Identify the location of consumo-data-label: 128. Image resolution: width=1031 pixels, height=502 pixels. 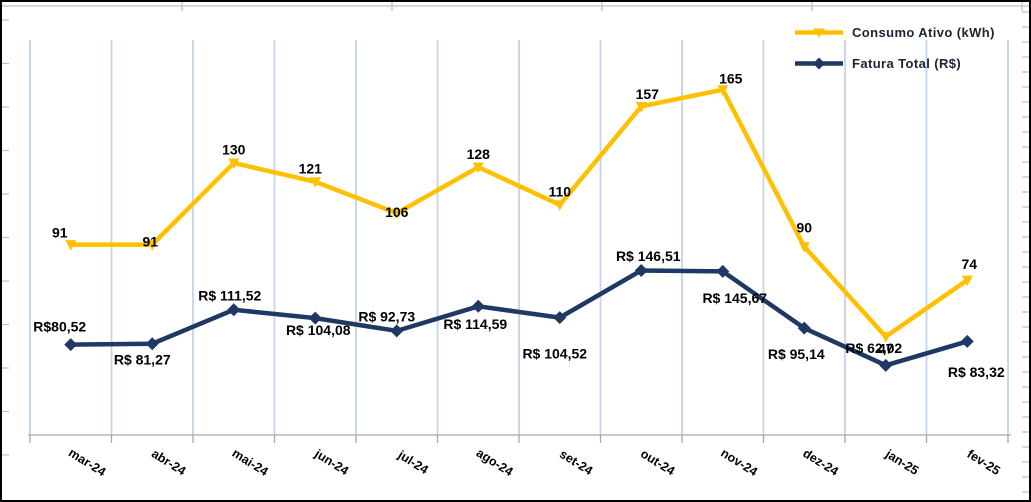
(479, 154).